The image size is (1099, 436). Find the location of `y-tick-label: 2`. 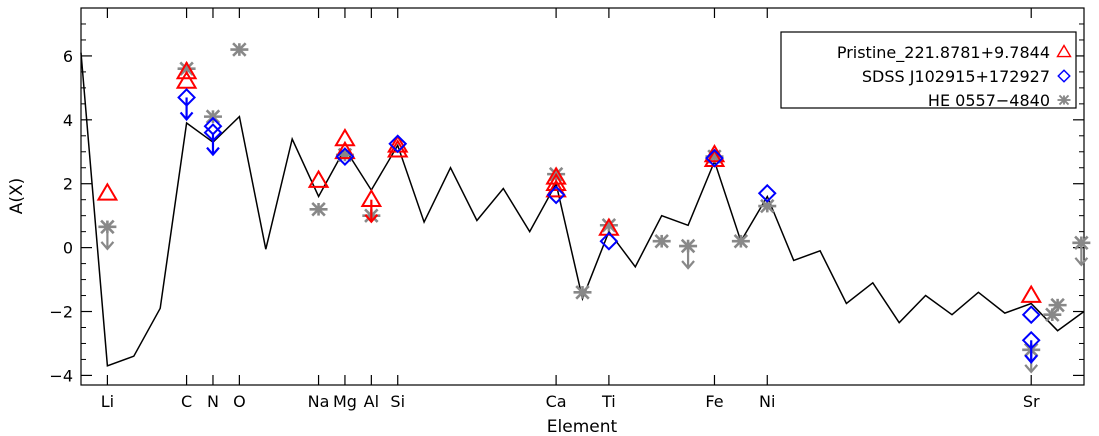

y-tick-label: 2 is located at coordinates (68, 184).